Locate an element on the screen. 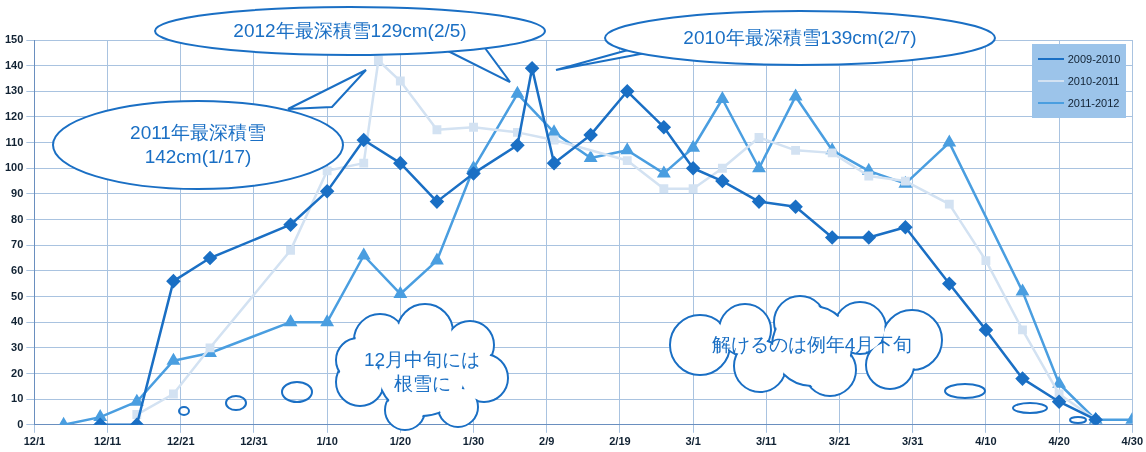  y-tick-label: 140 is located at coordinates (14, 64).